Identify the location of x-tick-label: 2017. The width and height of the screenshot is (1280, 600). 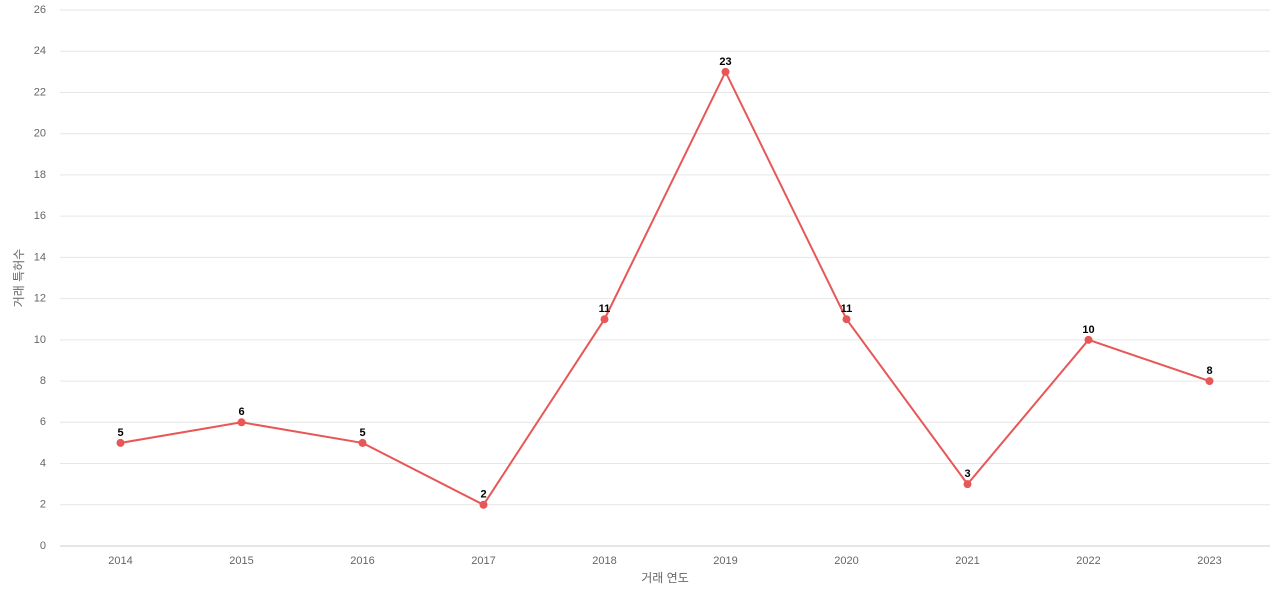
(483, 561).